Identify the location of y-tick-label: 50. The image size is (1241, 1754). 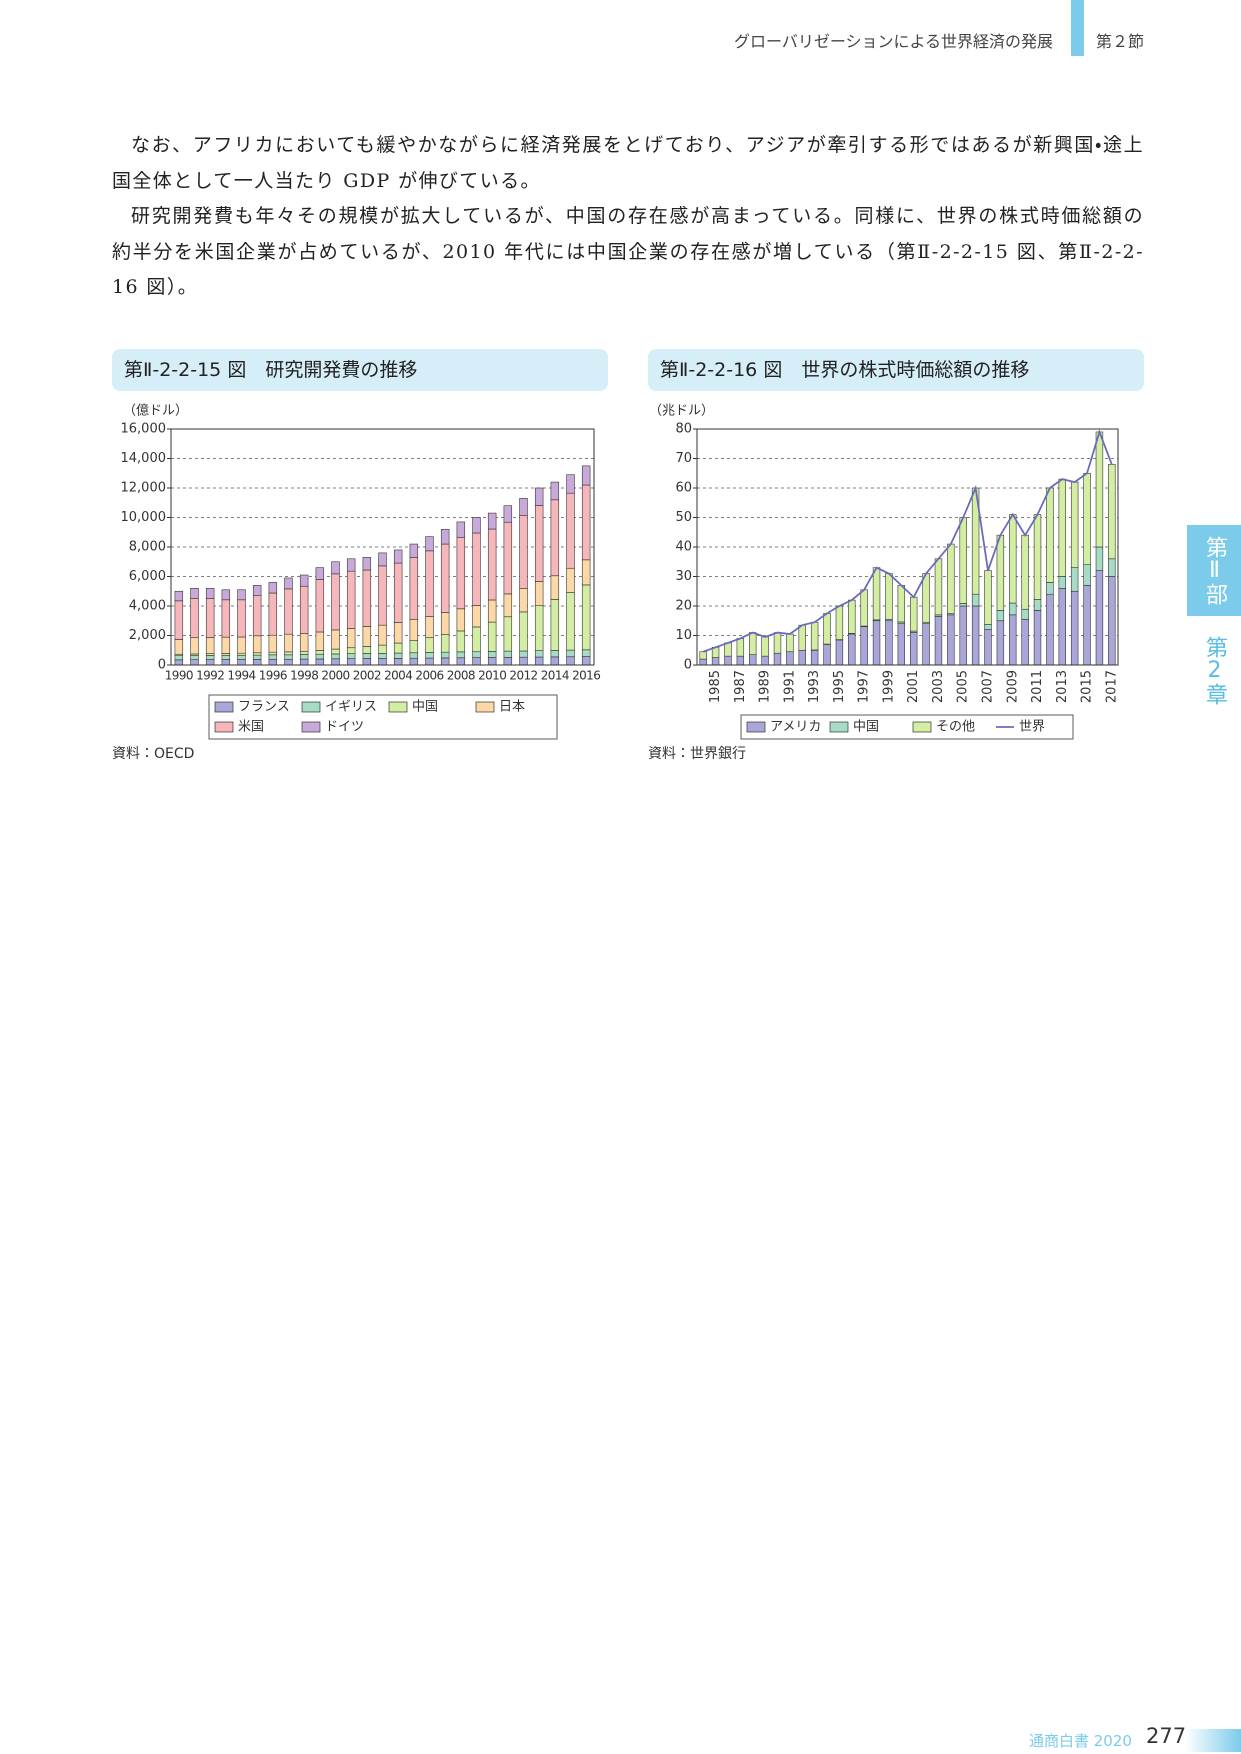
(683, 517).